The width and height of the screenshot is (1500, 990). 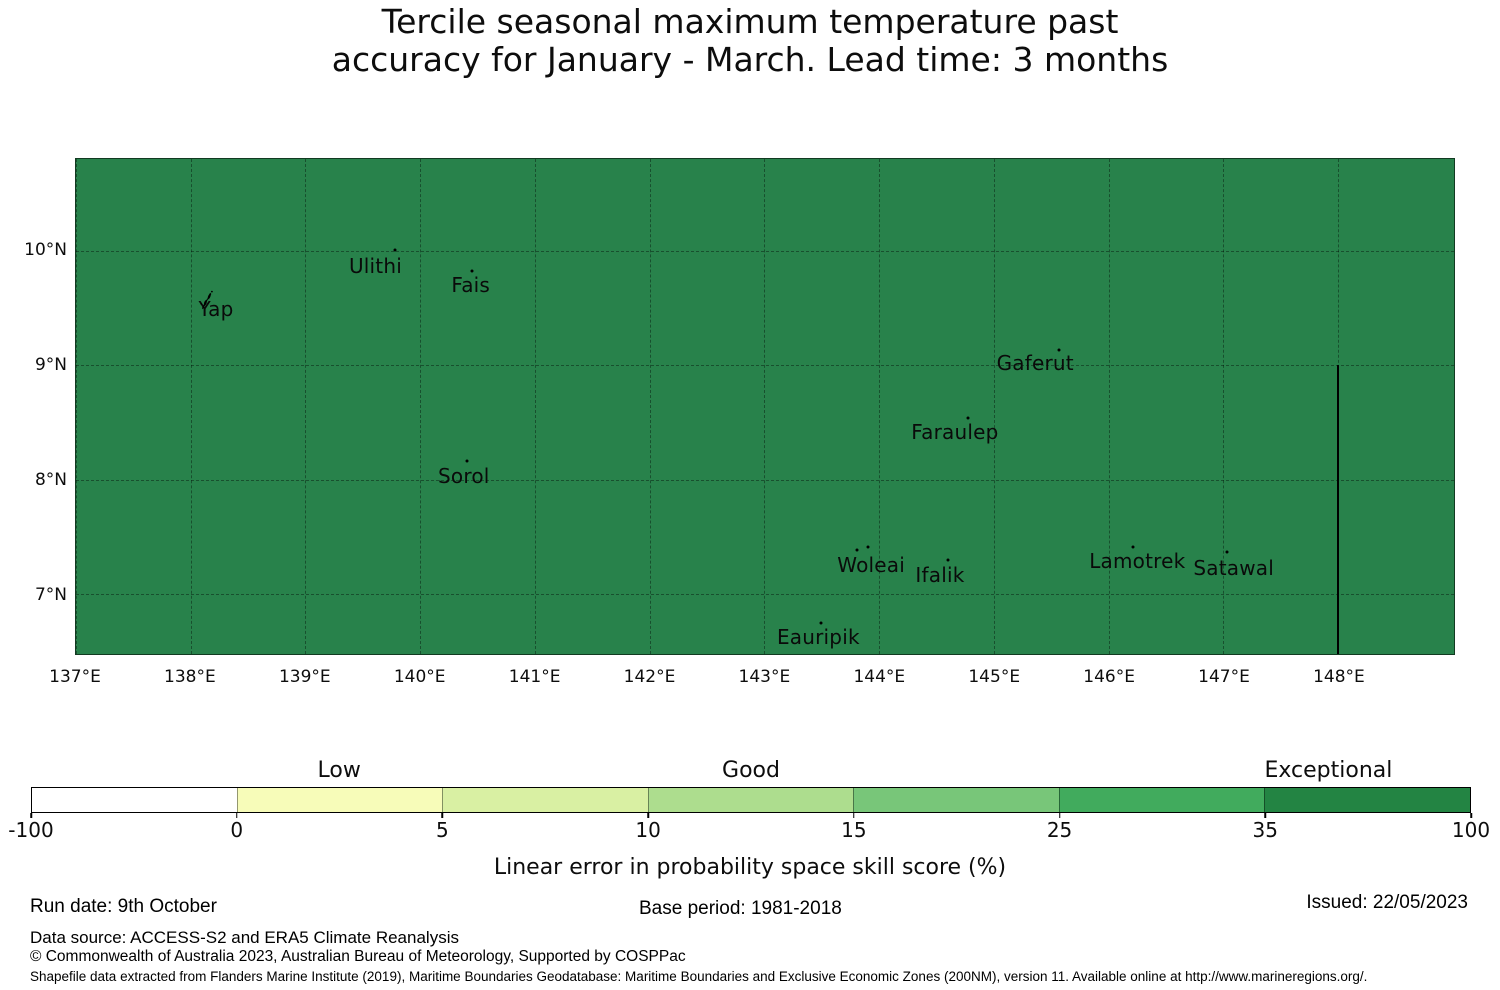 What do you see at coordinates (216, 309) in the screenshot?
I see `island-label-yap: Yap` at bounding box center [216, 309].